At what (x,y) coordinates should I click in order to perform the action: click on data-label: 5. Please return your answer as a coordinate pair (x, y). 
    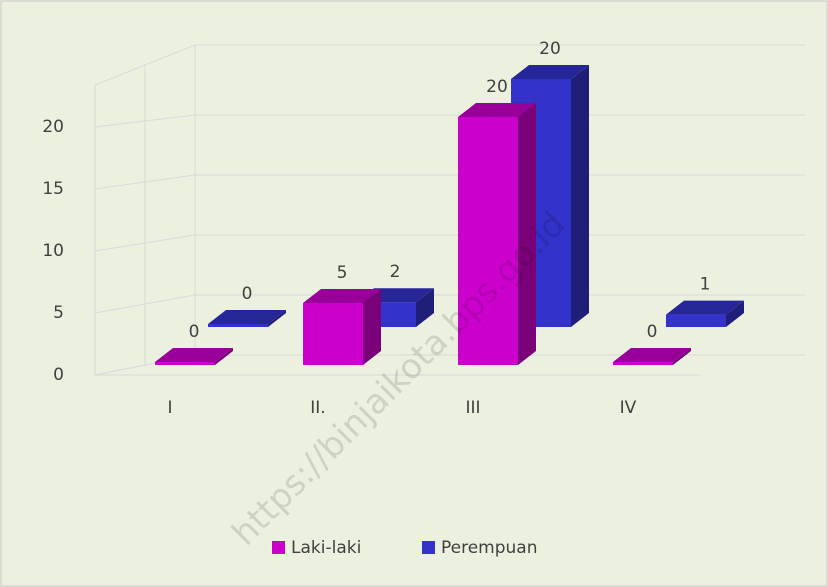
    Looking at the image, I should click on (342, 273).